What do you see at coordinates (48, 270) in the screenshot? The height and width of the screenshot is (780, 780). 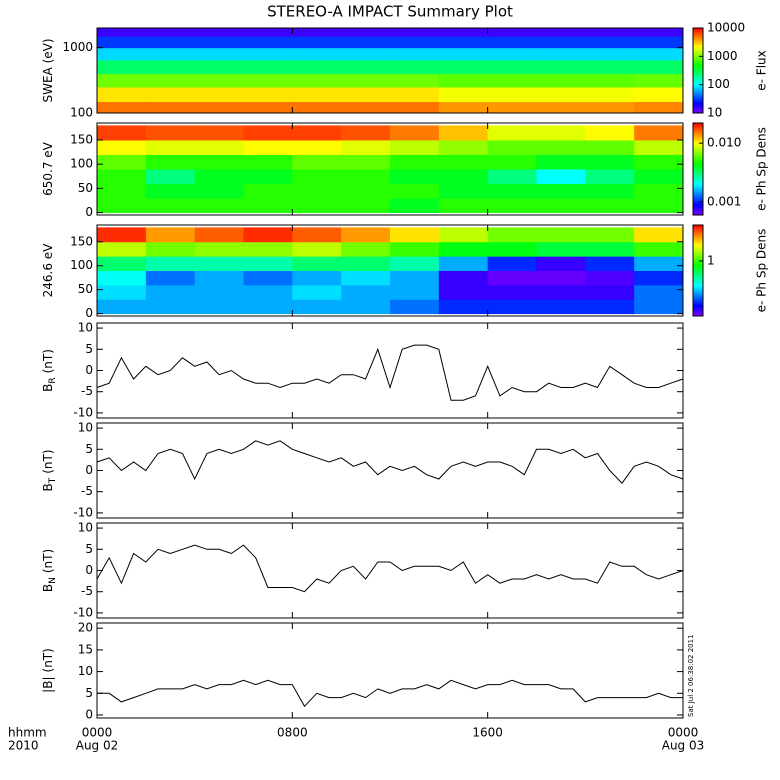 I see `y-axis-label: 246.6 eV` at bounding box center [48, 270].